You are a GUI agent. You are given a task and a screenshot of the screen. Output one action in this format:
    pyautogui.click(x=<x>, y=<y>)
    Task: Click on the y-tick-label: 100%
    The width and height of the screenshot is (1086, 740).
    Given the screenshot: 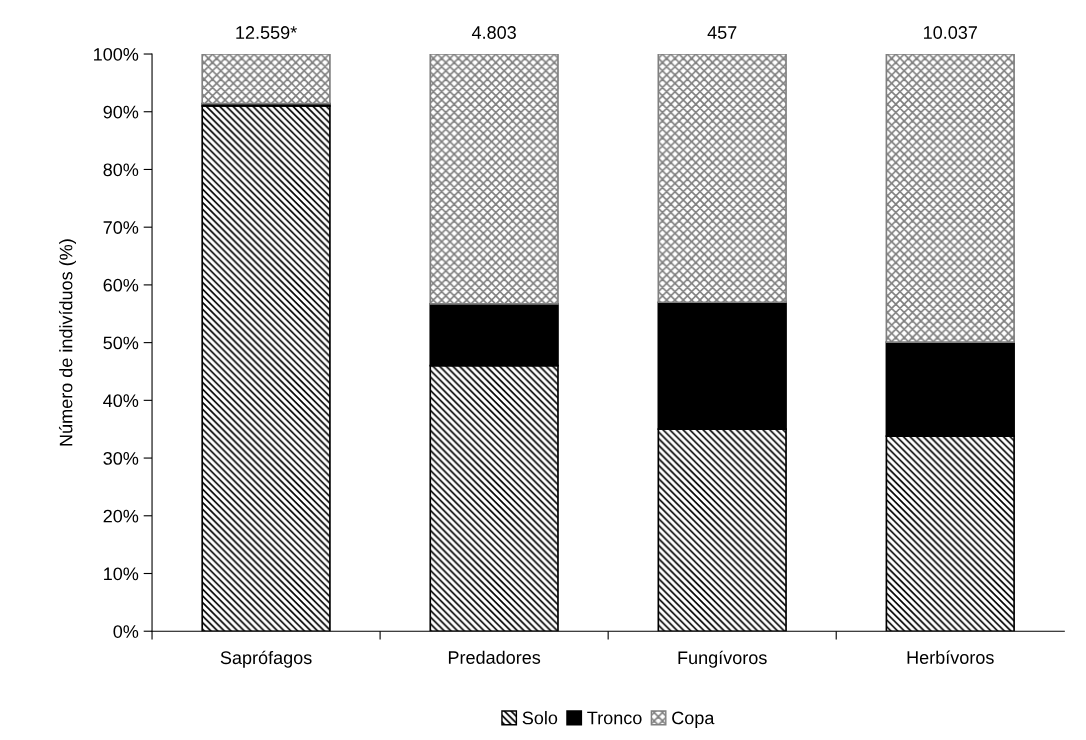 What is the action you would take?
    pyautogui.click(x=116, y=54)
    